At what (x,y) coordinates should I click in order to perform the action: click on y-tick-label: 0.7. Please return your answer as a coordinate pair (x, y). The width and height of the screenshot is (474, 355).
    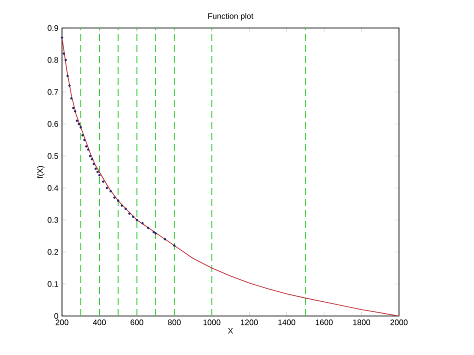
    Looking at the image, I should click on (53, 92).